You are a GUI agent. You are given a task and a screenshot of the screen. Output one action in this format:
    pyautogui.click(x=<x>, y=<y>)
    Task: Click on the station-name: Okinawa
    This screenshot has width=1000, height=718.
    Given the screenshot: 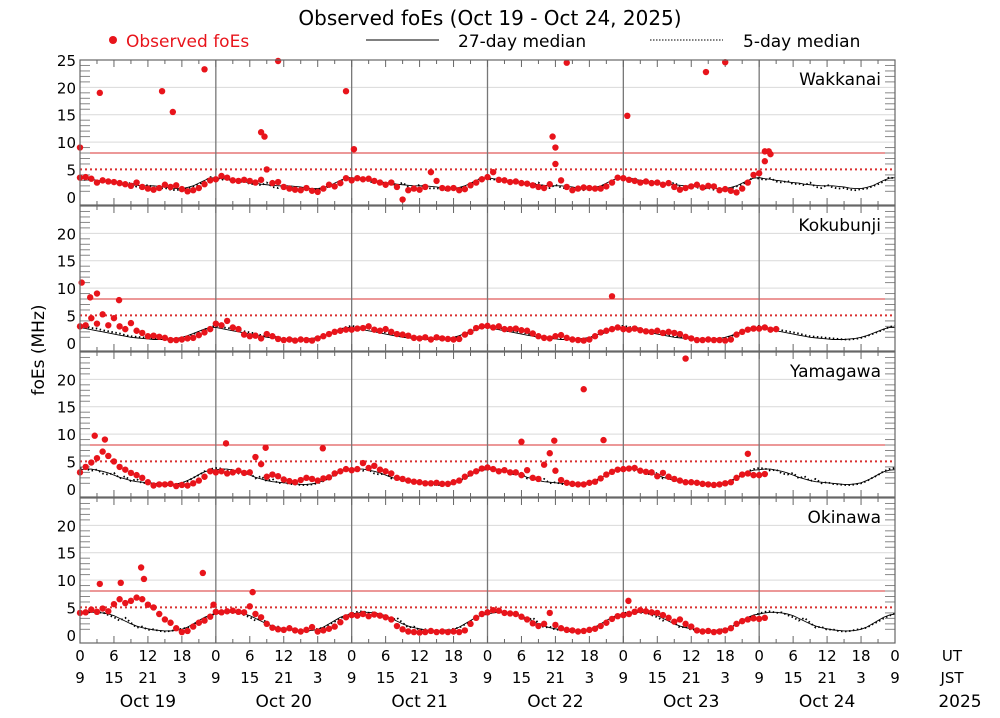 What is the action you would take?
    pyautogui.click(x=844, y=518)
    